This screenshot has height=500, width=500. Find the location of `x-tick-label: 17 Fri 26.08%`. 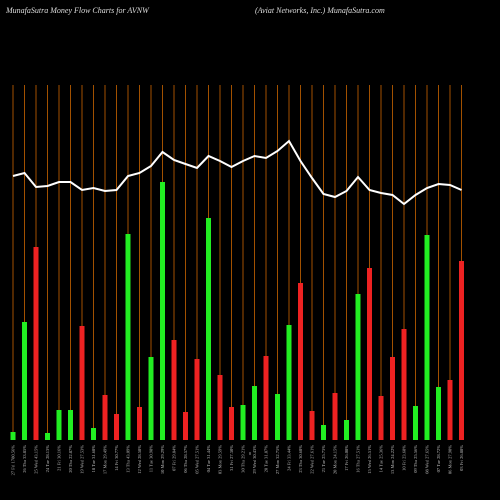

x-tick-label: 17 Fri 26.08% is located at coordinates (346, 458).